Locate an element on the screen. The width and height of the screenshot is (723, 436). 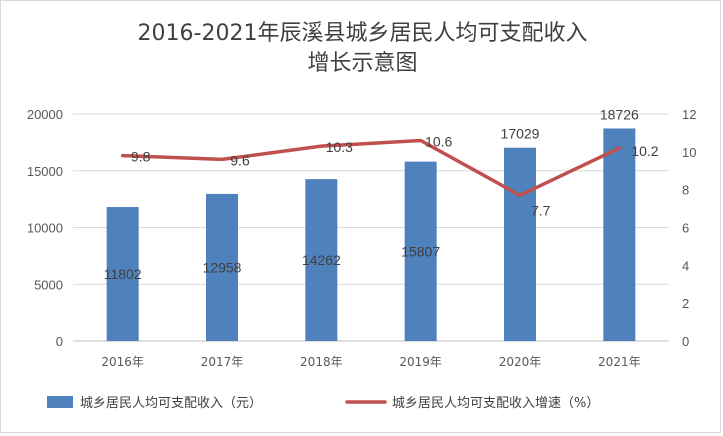
chart-title-line1: 2016-2021年辰溪县城乡居民人均可支配收入 is located at coordinates (362, 33).